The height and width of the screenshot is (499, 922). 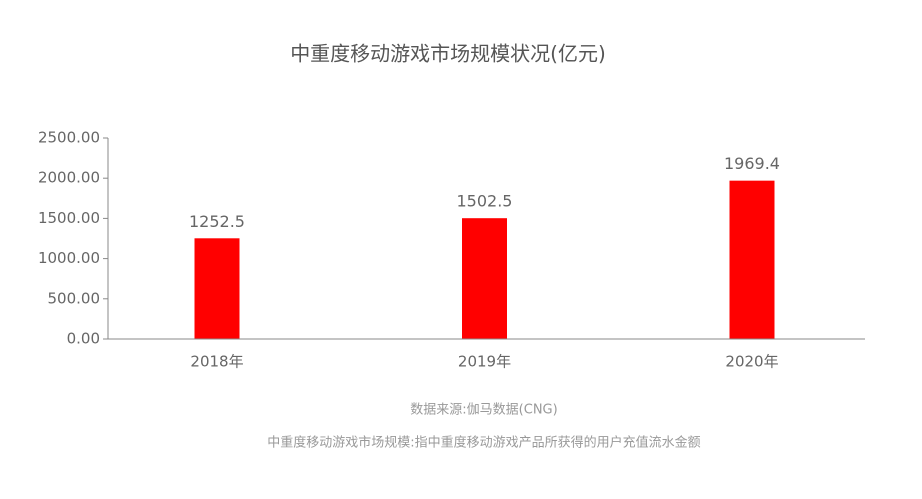 What do you see at coordinates (485, 201) in the screenshot?
I see `value-label: 1502.5` at bounding box center [485, 201].